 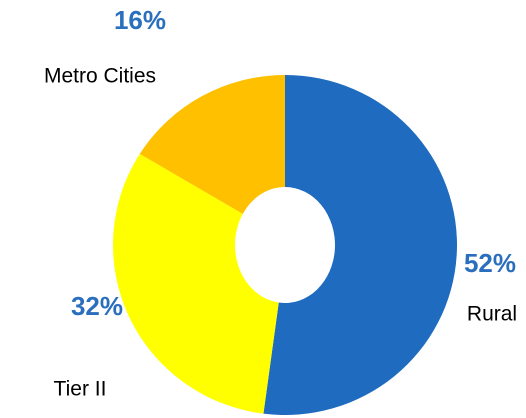 What do you see at coordinates (140, 20) in the screenshot?
I see `value-label: 16%` at bounding box center [140, 20].